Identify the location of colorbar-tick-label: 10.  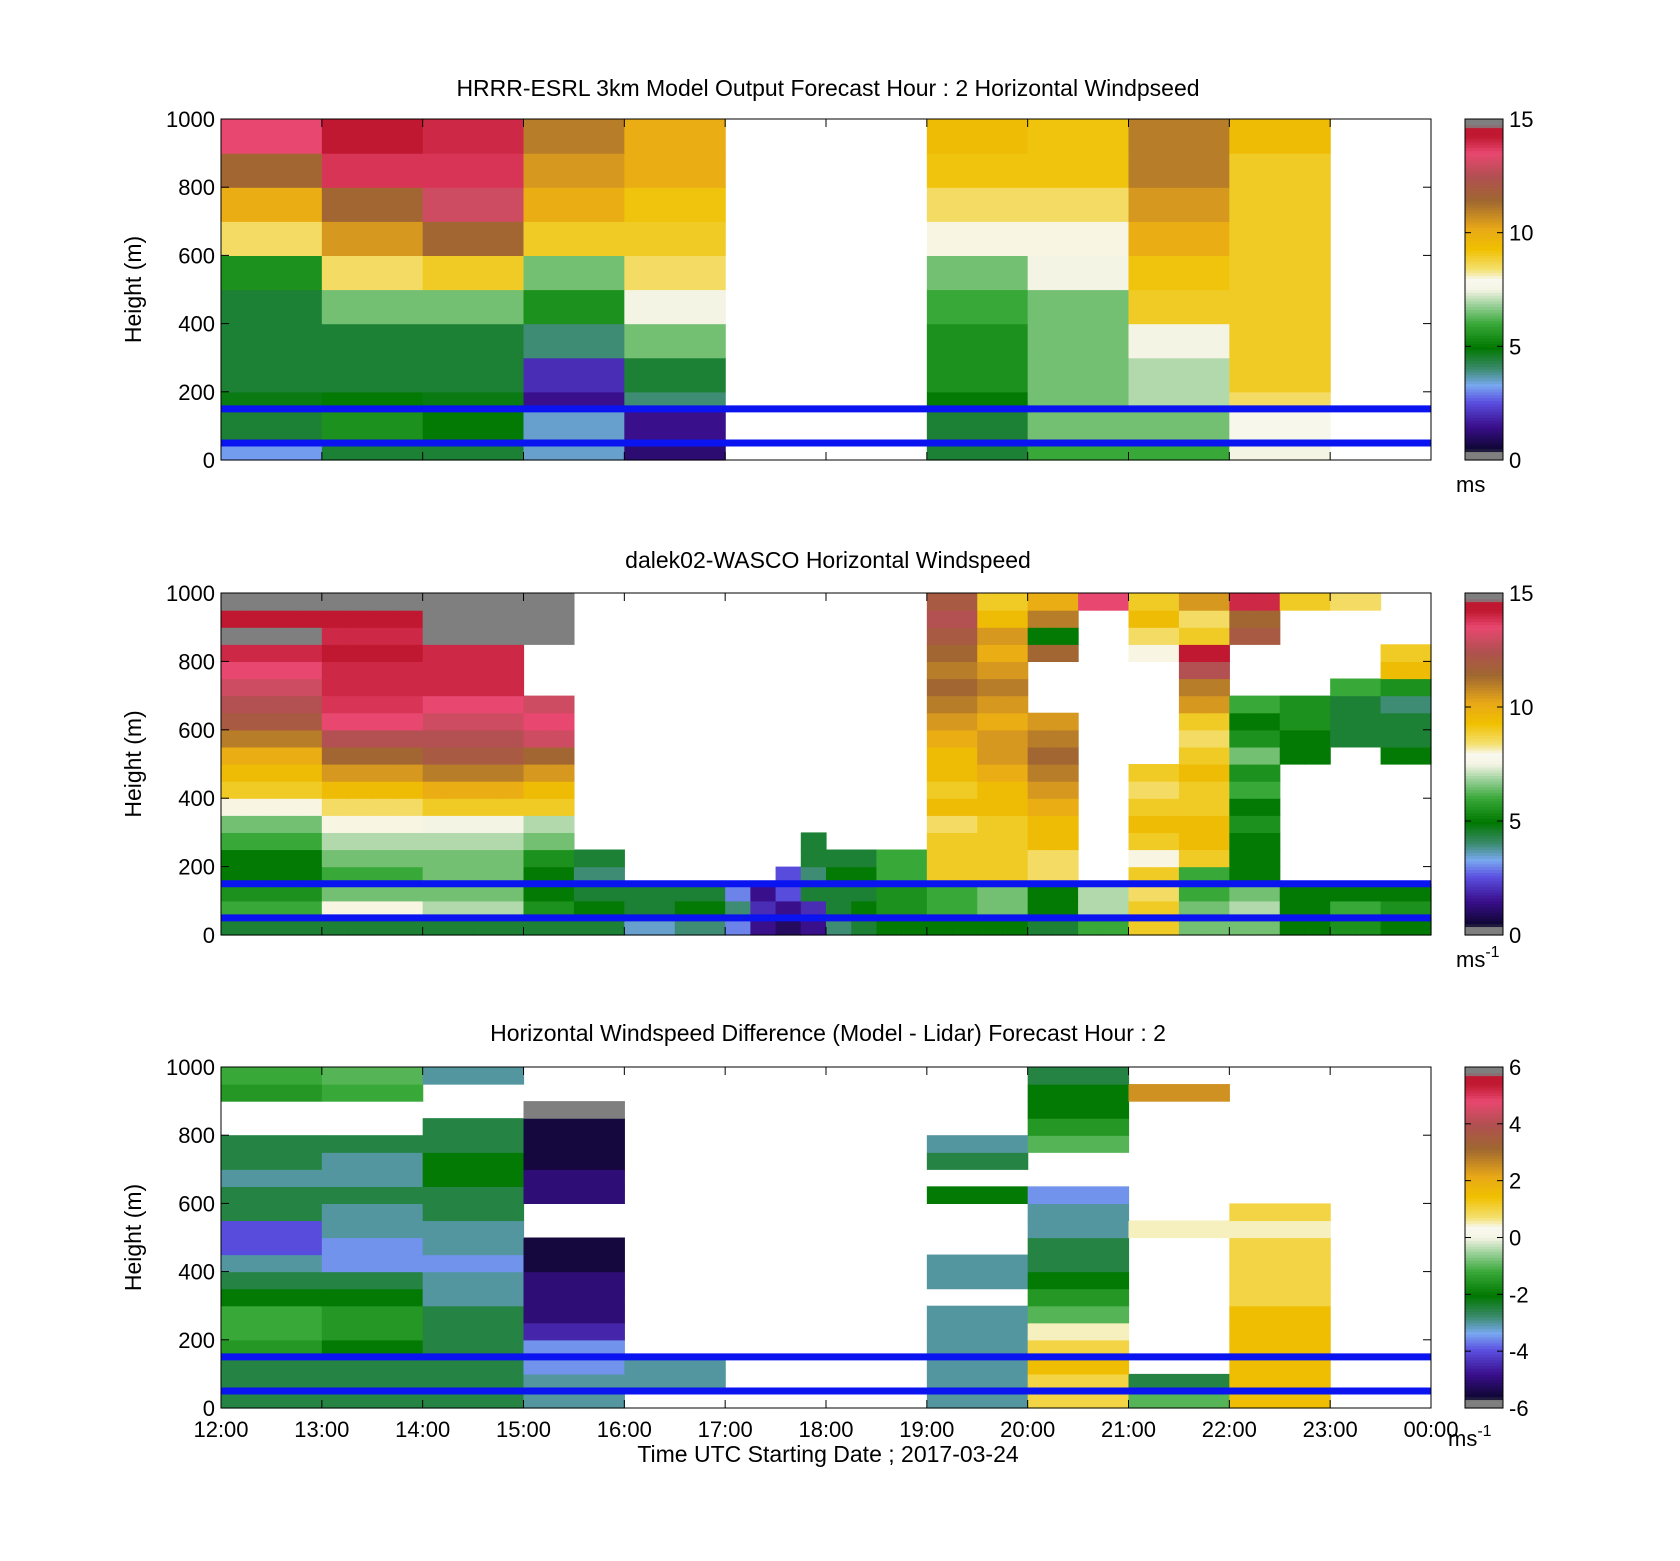
(1521, 233).